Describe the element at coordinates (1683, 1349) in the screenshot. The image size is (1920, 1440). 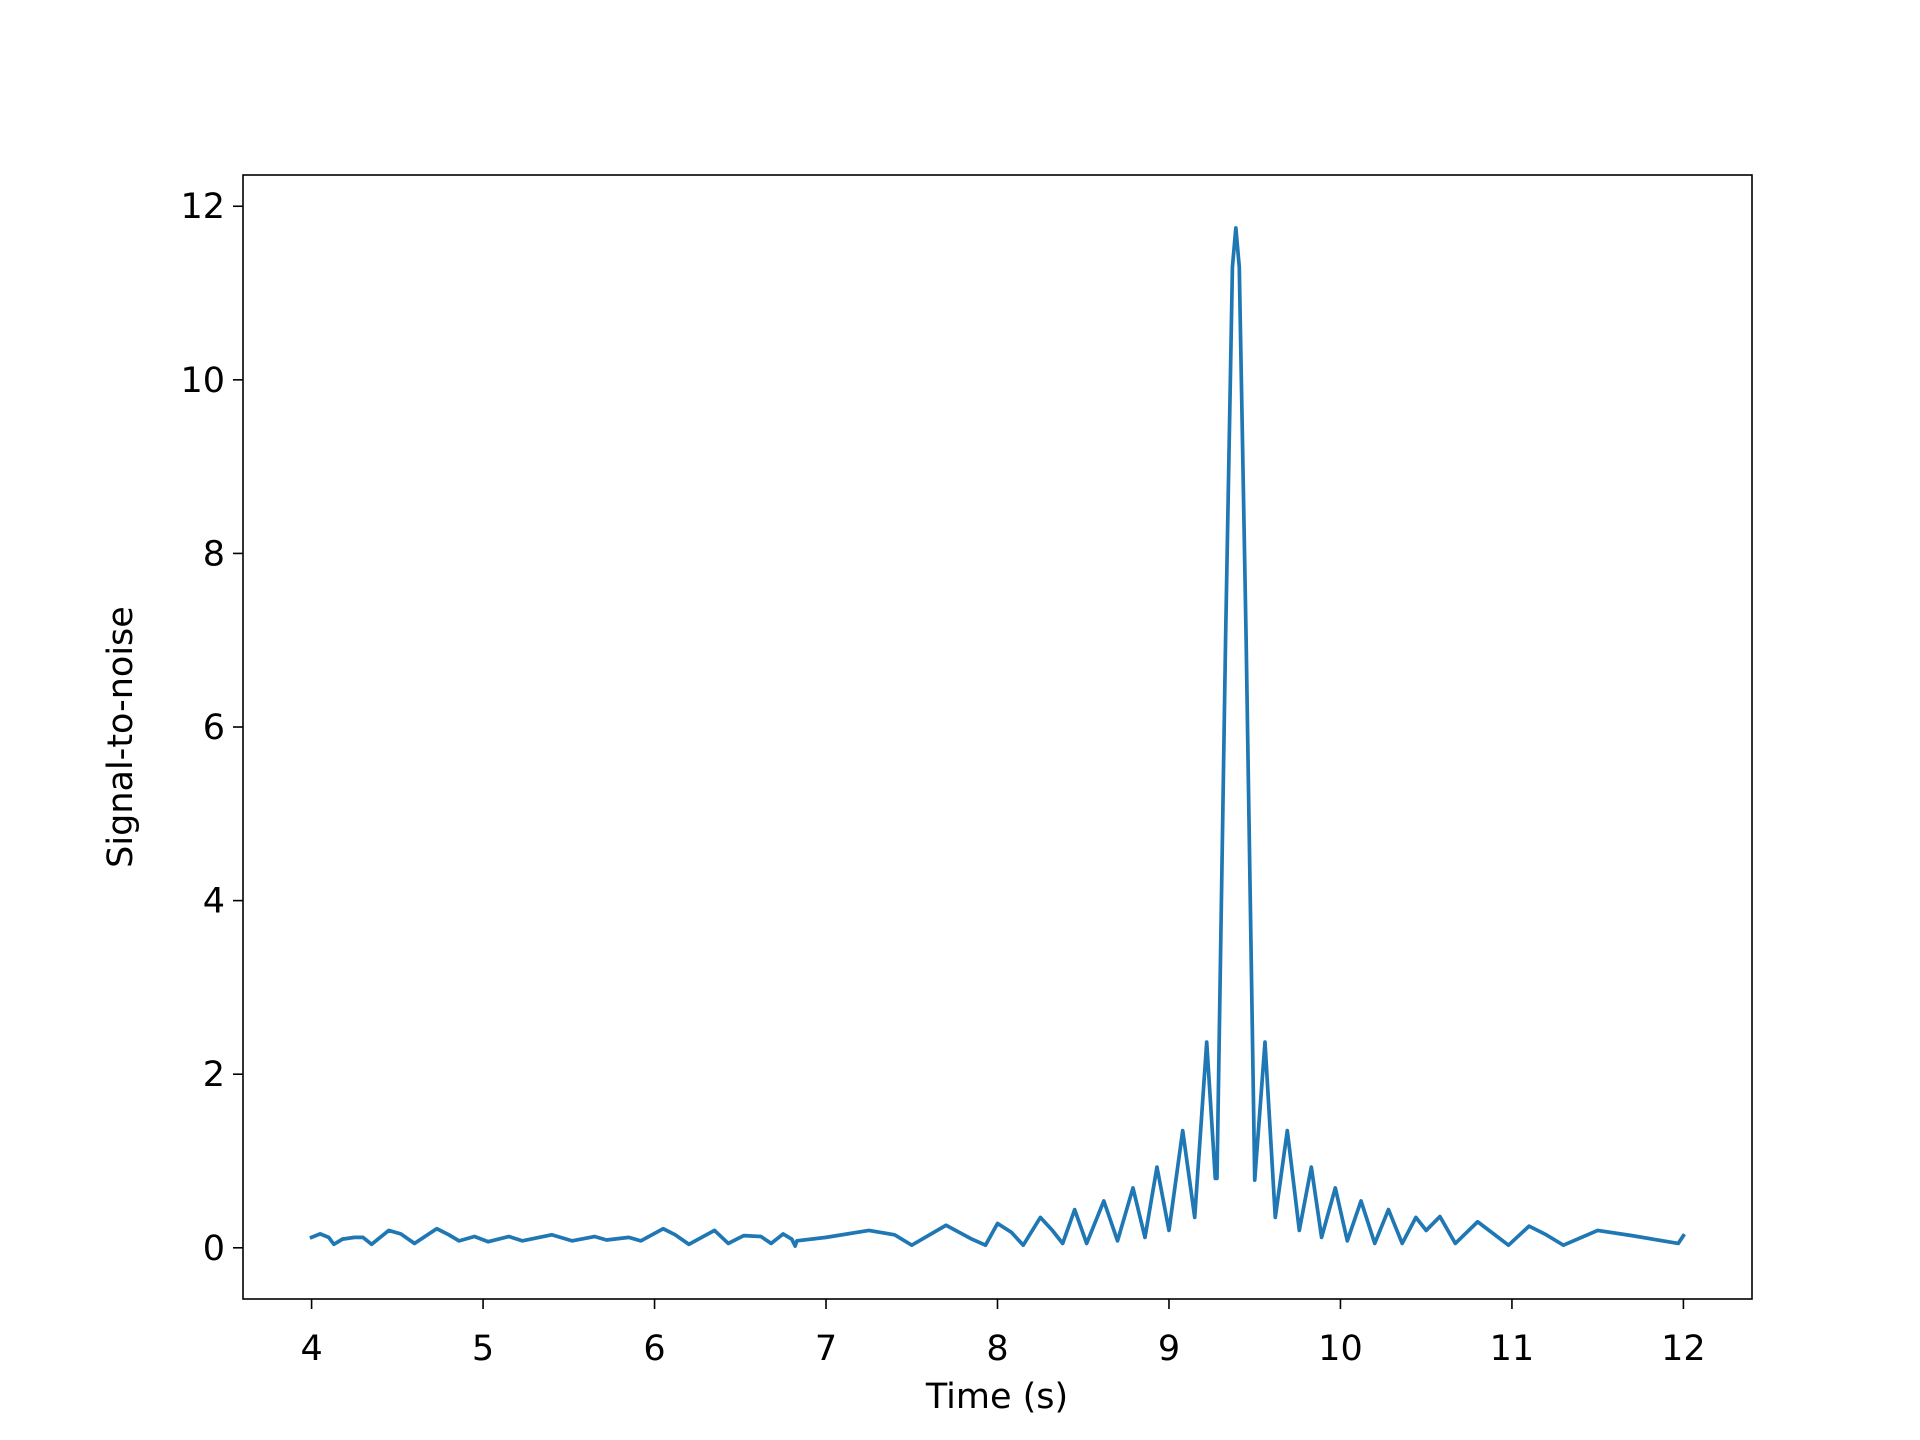
I see `x-tick-label: 12` at that location.